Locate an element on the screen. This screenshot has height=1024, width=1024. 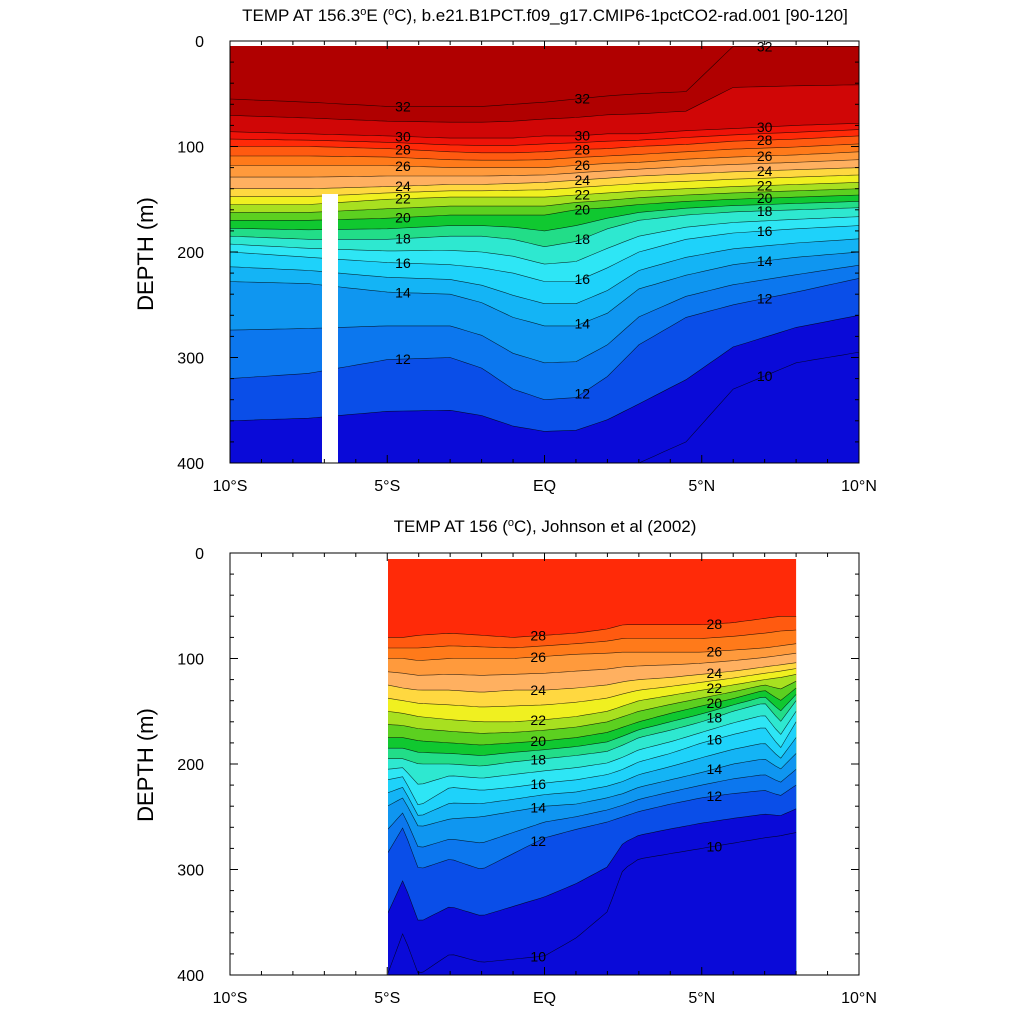
y-tick-label: 300 is located at coordinates (190, 871).